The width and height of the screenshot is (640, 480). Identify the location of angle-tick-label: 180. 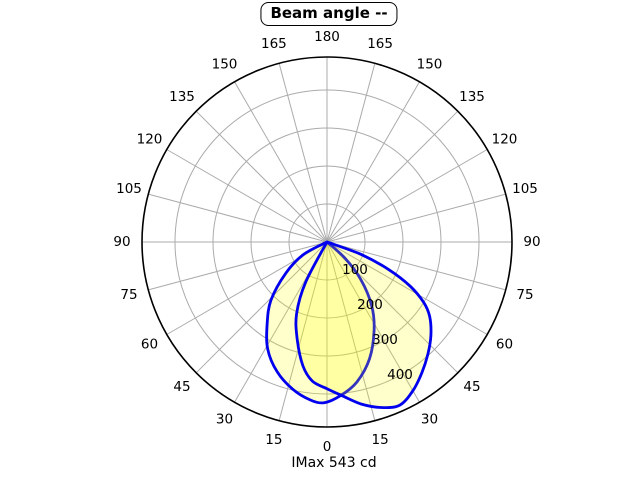
(327, 37).